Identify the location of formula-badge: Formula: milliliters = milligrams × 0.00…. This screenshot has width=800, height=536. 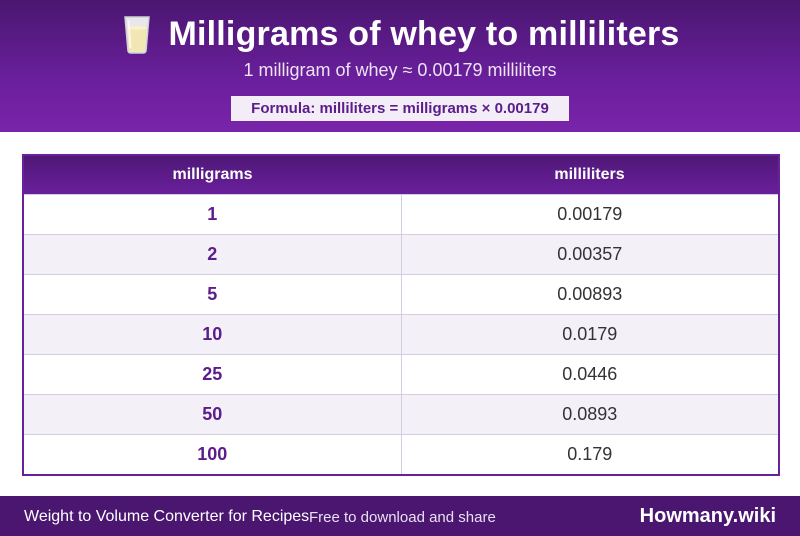
(400, 108).